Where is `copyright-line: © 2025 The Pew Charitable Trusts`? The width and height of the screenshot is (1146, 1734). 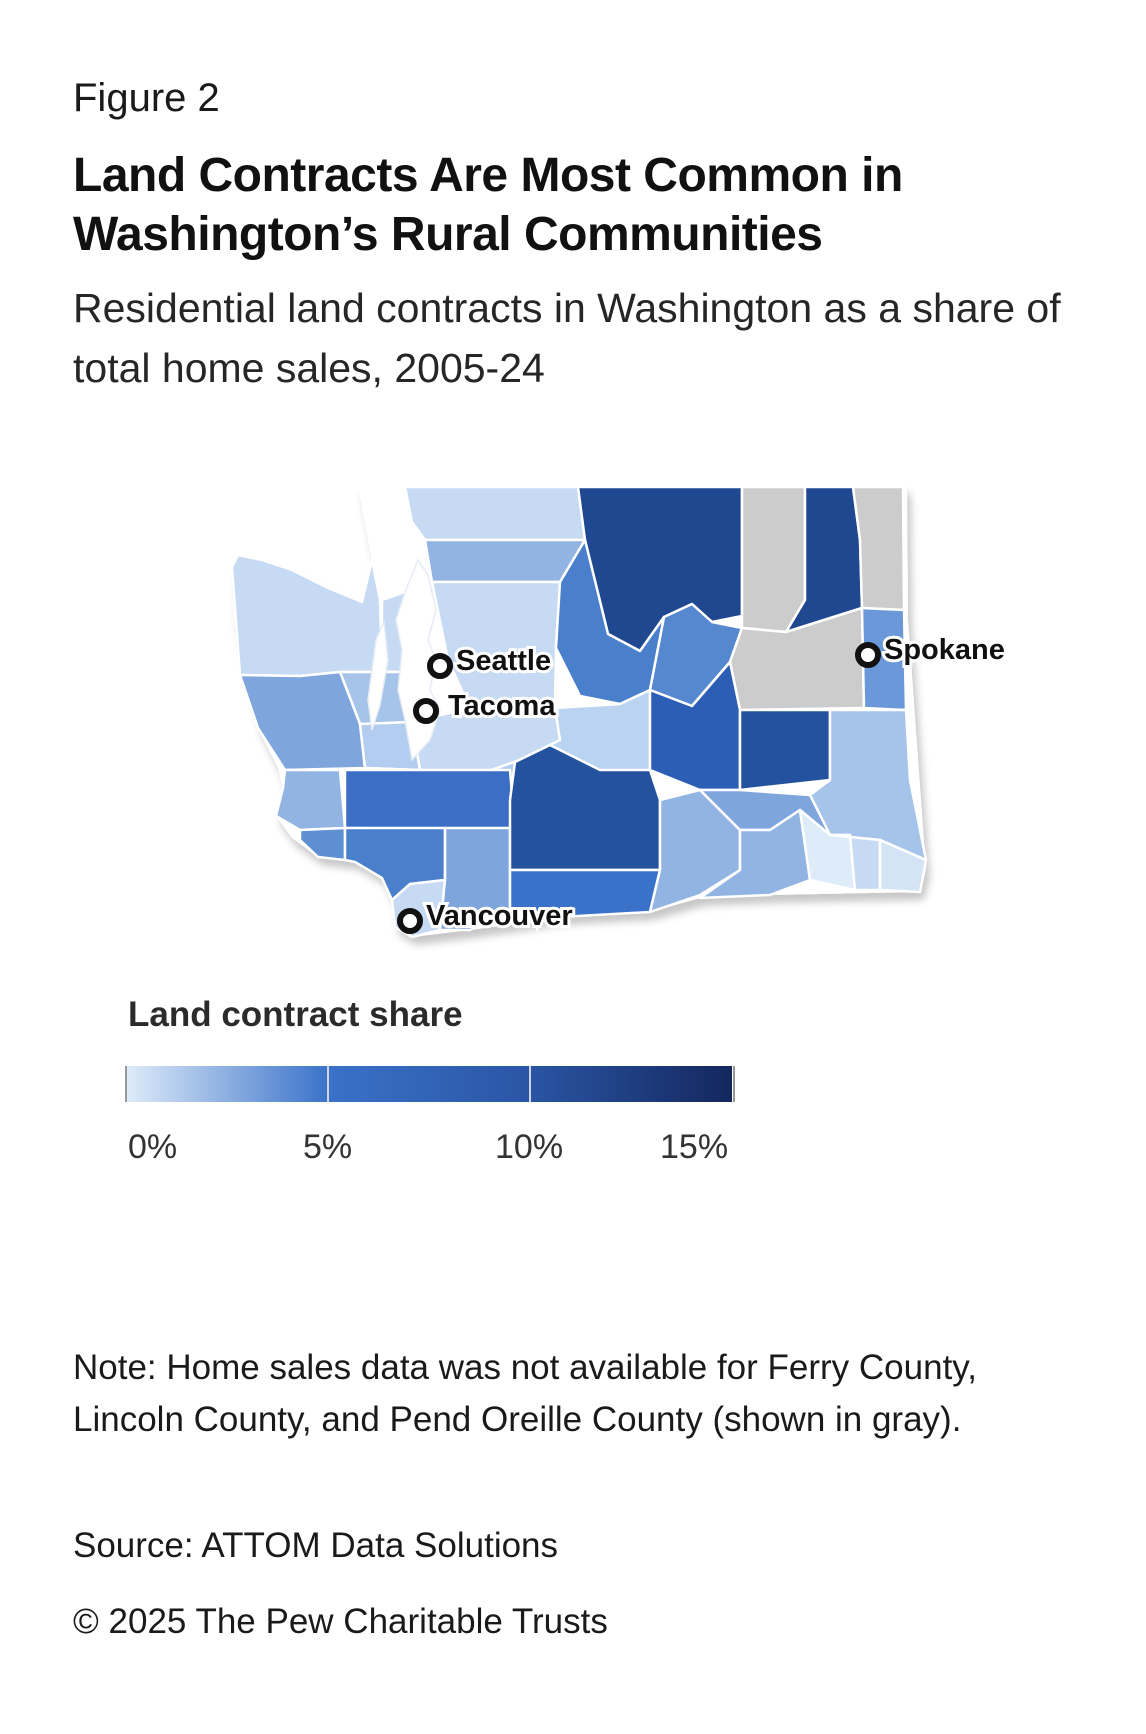
copyright-line: © 2025 The Pew Charitable Trusts is located at coordinates (340, 1621).